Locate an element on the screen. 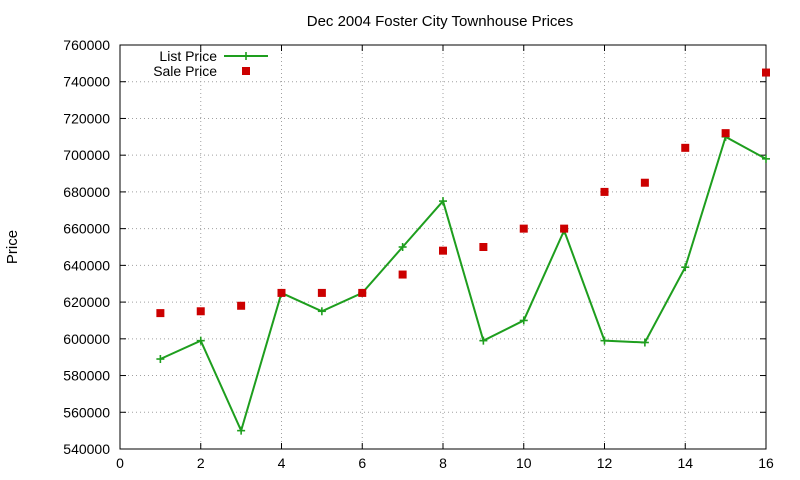  legend-label: Sale Price is located at coordinates (185, 71).